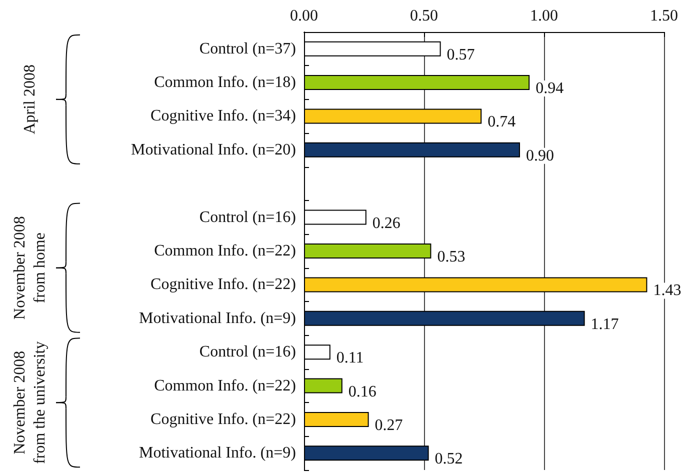 The height and width of the screenshot is (475, 684). I want to click on y-tick-label: Control (n=37), so click(247, 49).